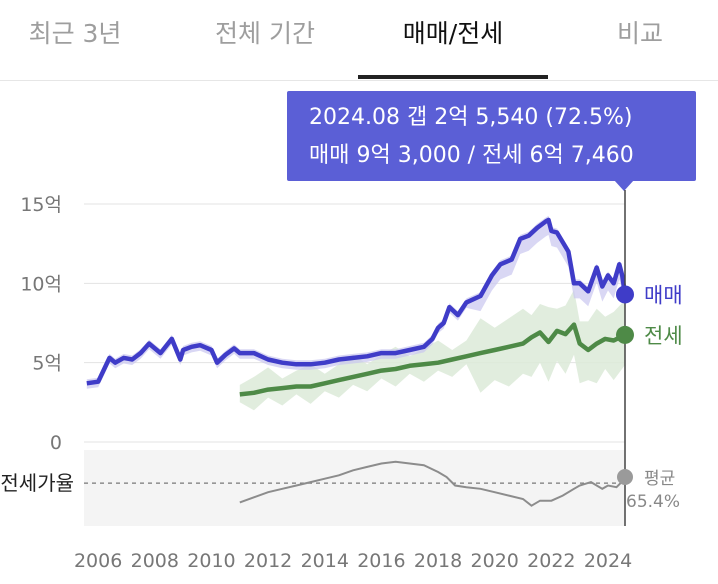 This screenshot has width=718, height=584. I want to click on x-tick-label: 2012, so click(268, 561).